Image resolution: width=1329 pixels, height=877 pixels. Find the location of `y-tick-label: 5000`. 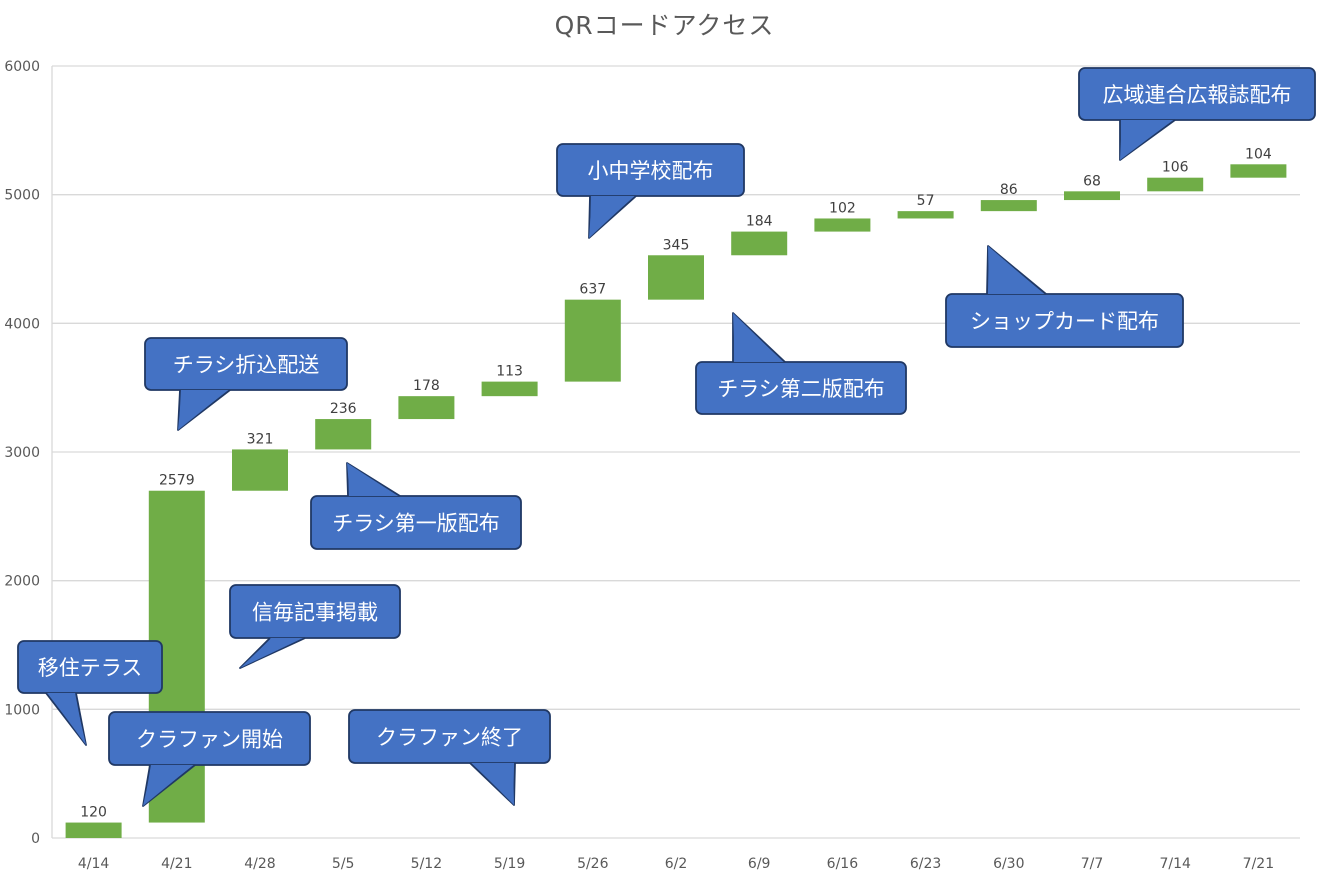

y-tick-label: 5000 is located at coordinates (22, 196).